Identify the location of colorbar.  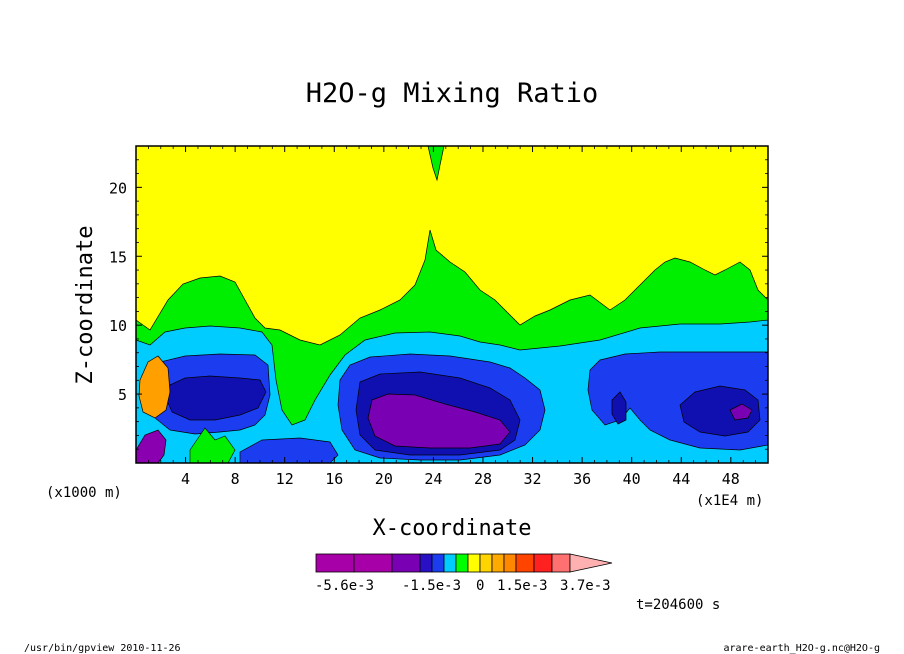
(464, 563).